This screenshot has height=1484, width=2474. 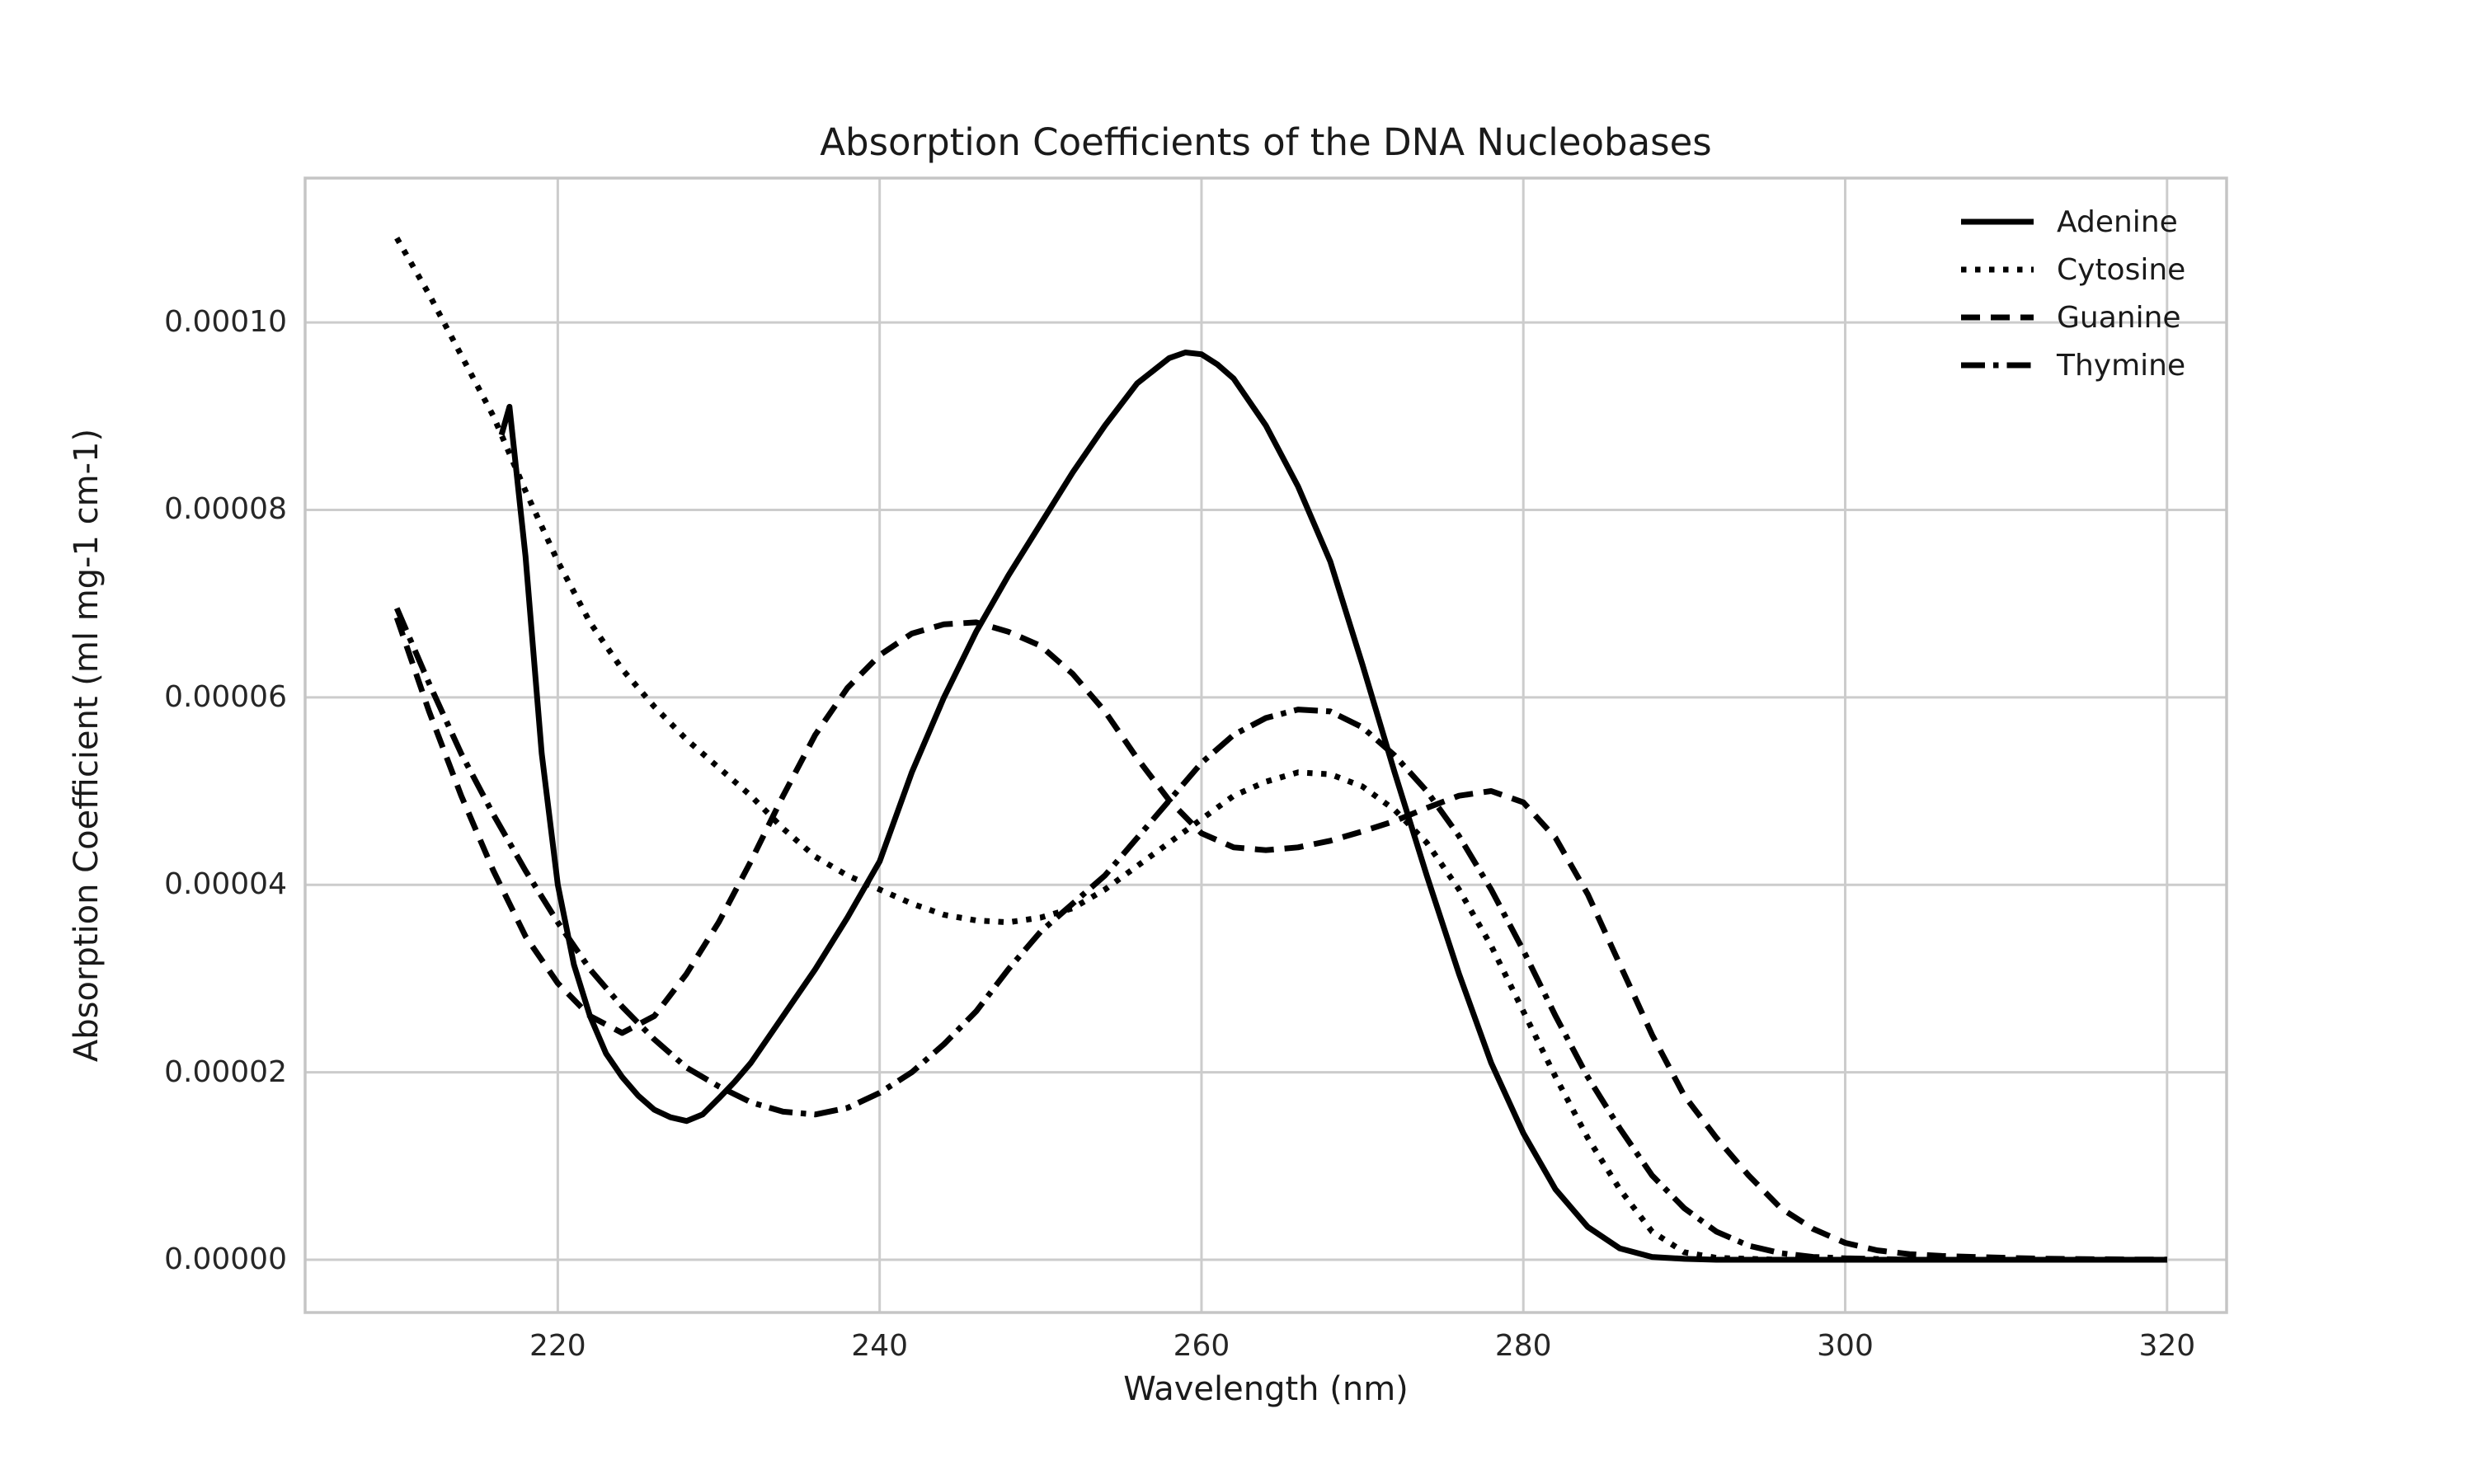 I want to click on y-tick-label-0.00010: 0.00010, so click(x=225, y=322).